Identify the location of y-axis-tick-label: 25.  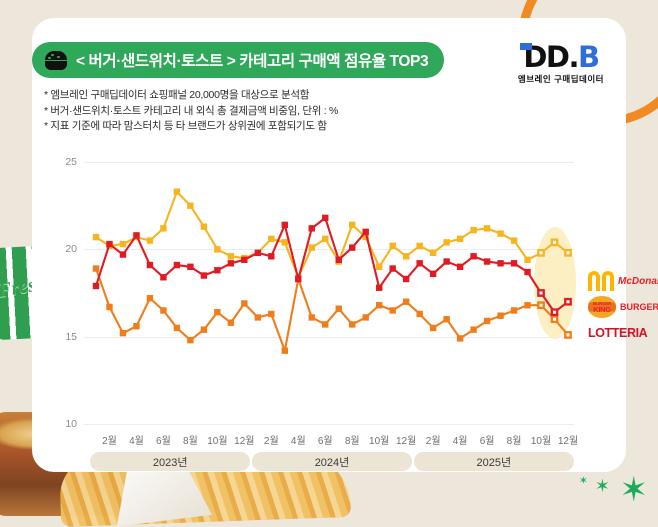
(71, 162).